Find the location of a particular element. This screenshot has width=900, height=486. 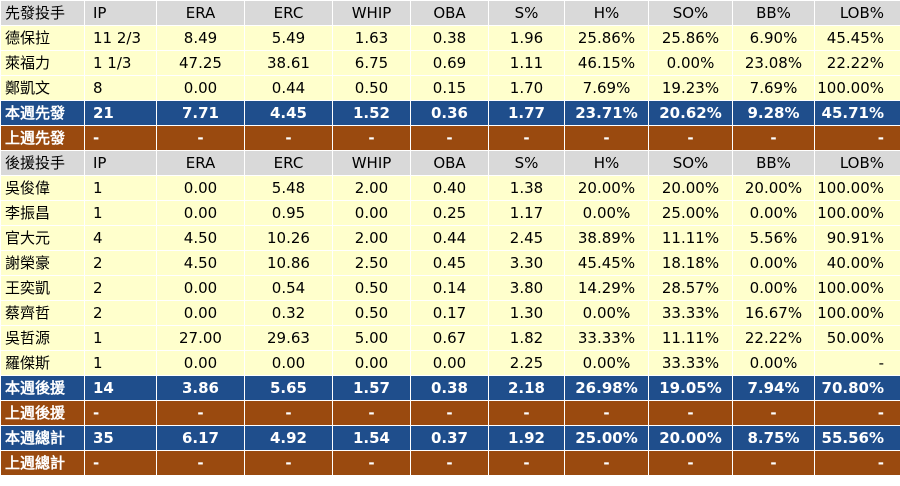

whip-cell: 1.52 is located at coordinates (371, 113).